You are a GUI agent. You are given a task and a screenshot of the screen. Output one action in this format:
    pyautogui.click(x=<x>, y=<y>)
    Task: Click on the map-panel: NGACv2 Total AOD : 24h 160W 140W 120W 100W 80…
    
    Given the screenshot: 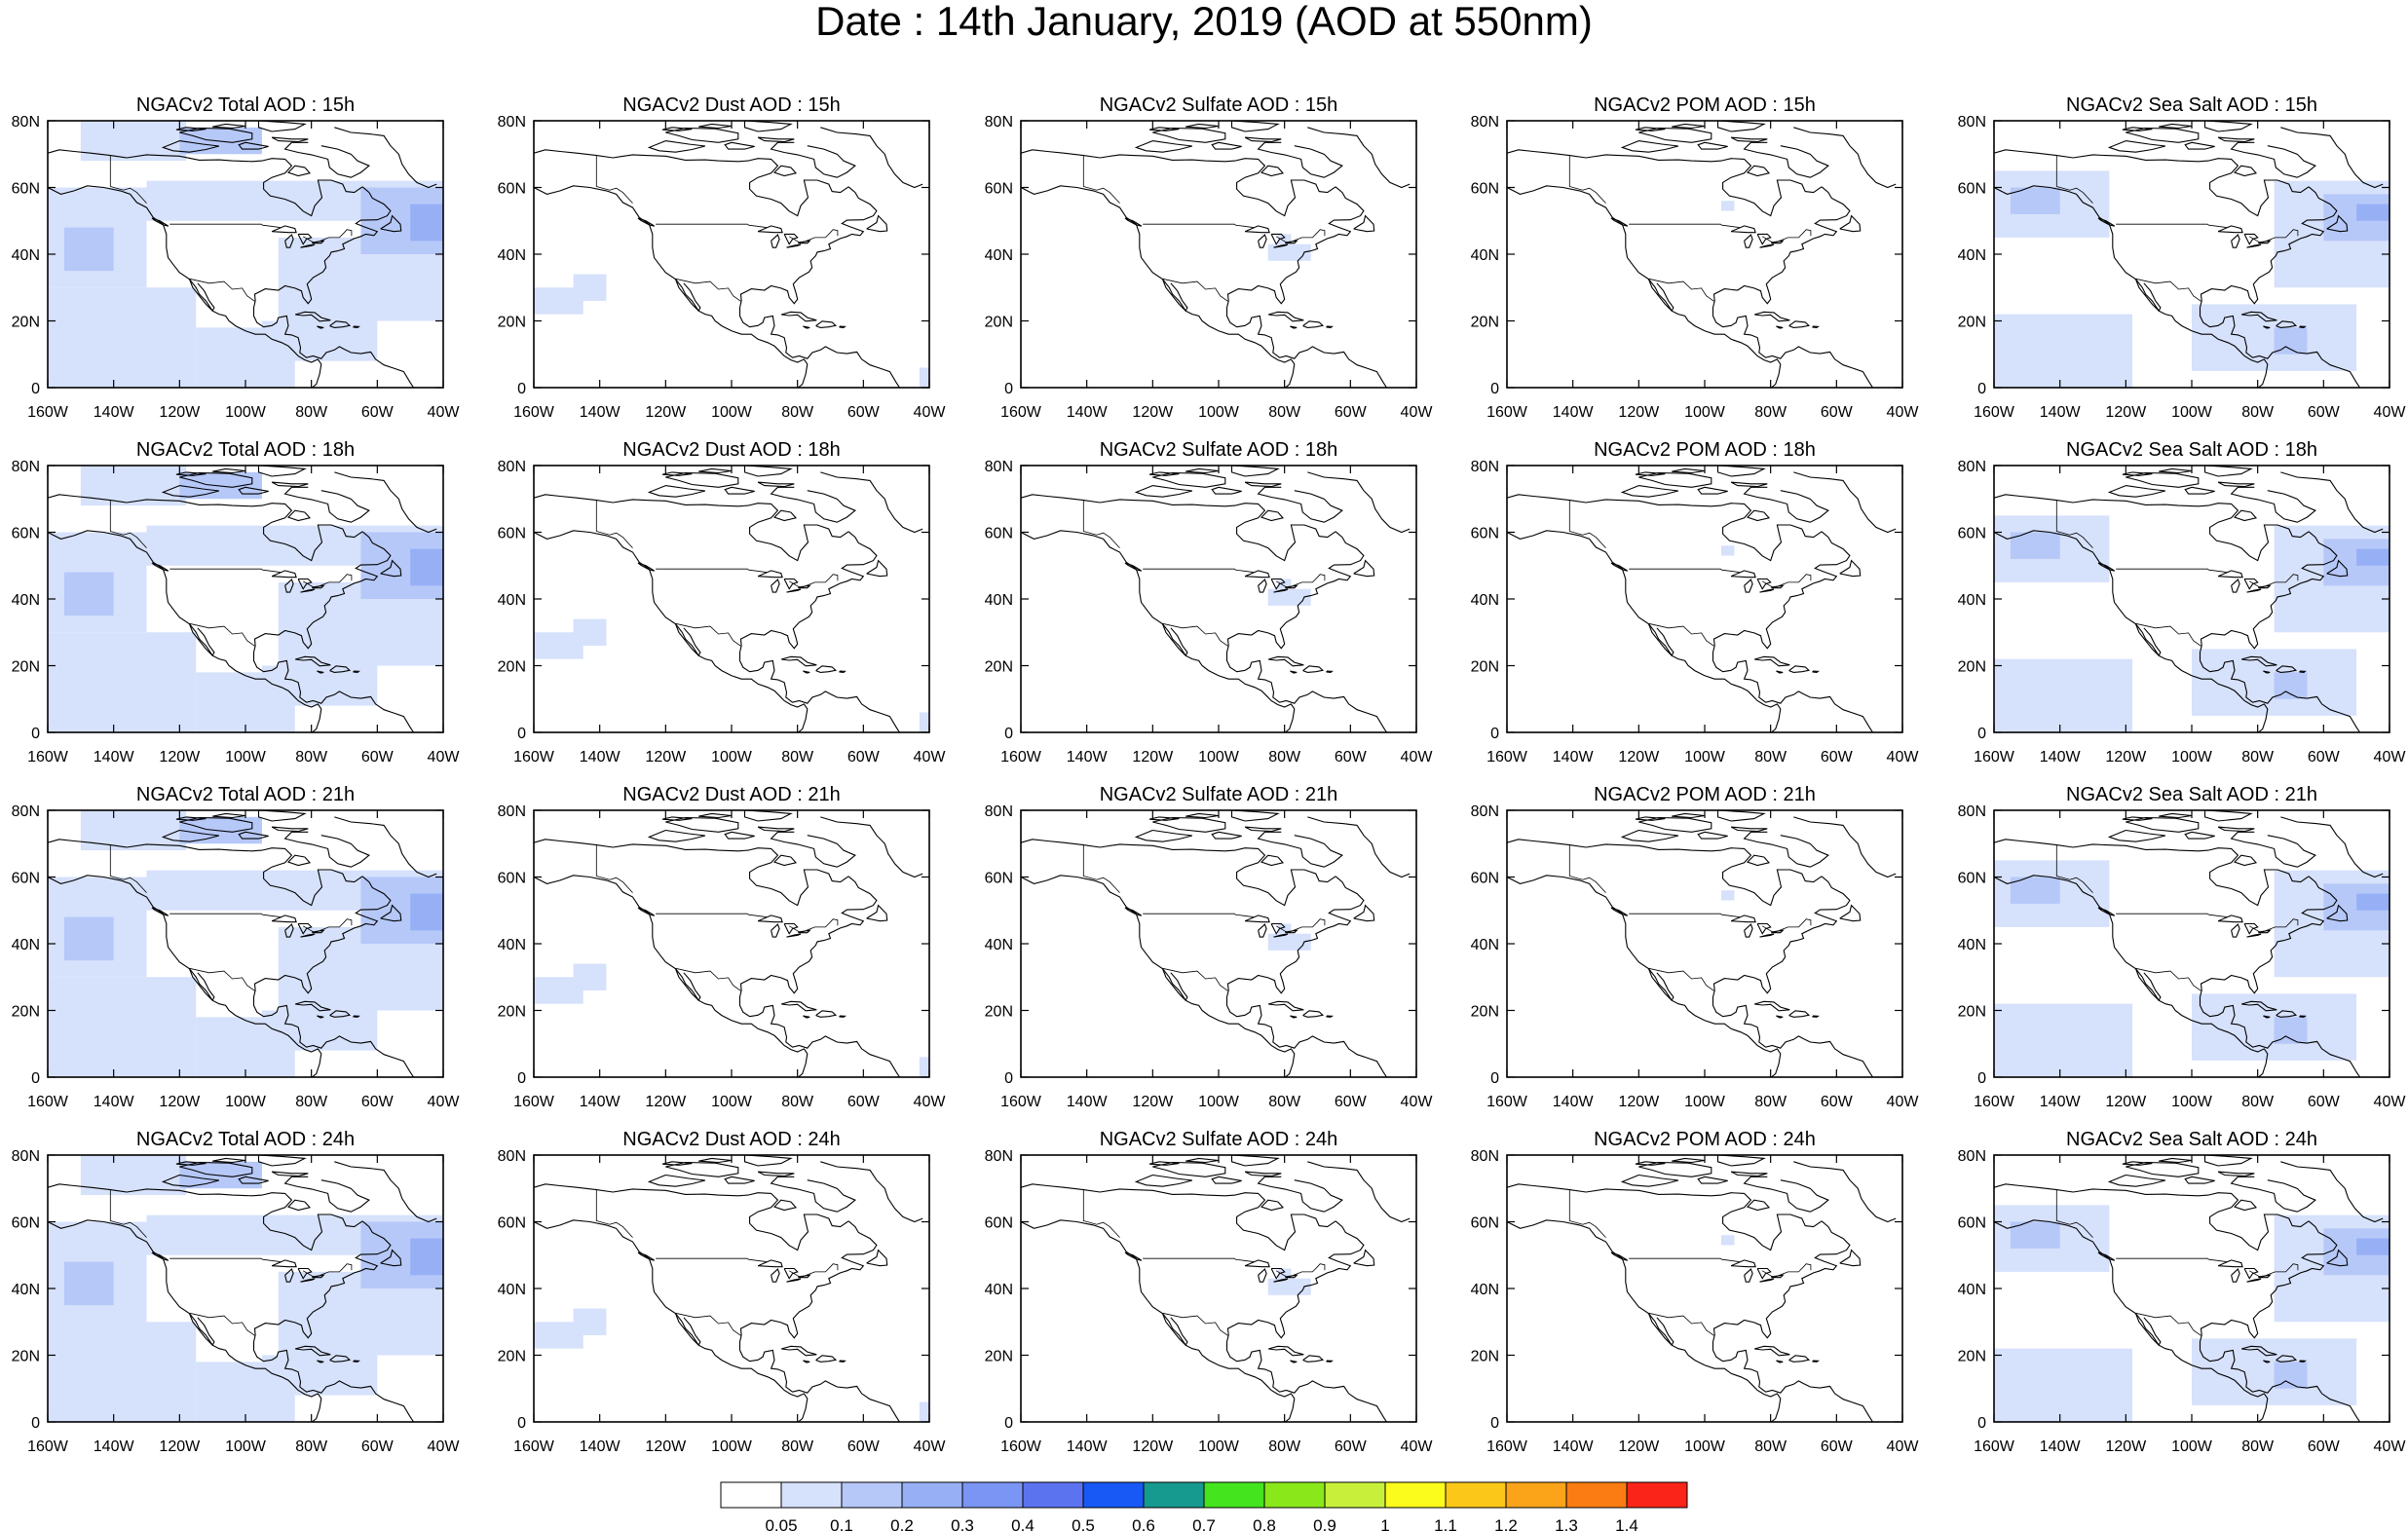 What is the action you would take?
    pyautogui.click(x=236, y=1292)
    